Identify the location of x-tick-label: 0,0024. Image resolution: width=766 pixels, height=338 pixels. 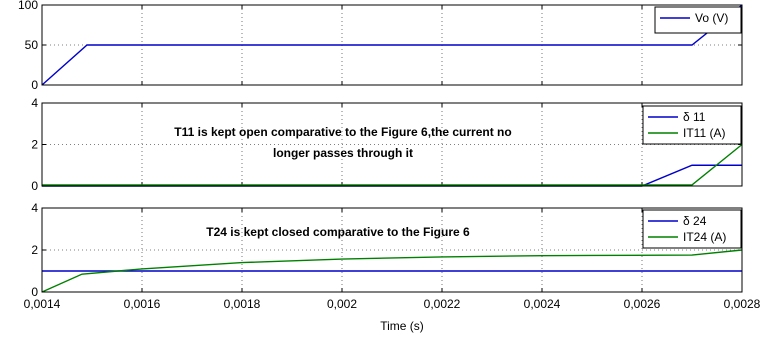
(542, 304).